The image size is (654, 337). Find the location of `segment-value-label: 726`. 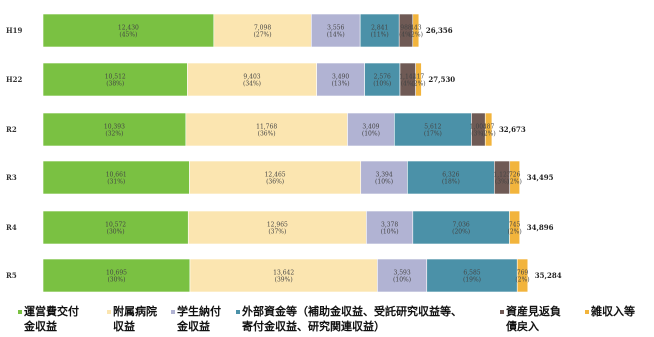

segment-value-label: 726 is located at coordinates (515, 175).